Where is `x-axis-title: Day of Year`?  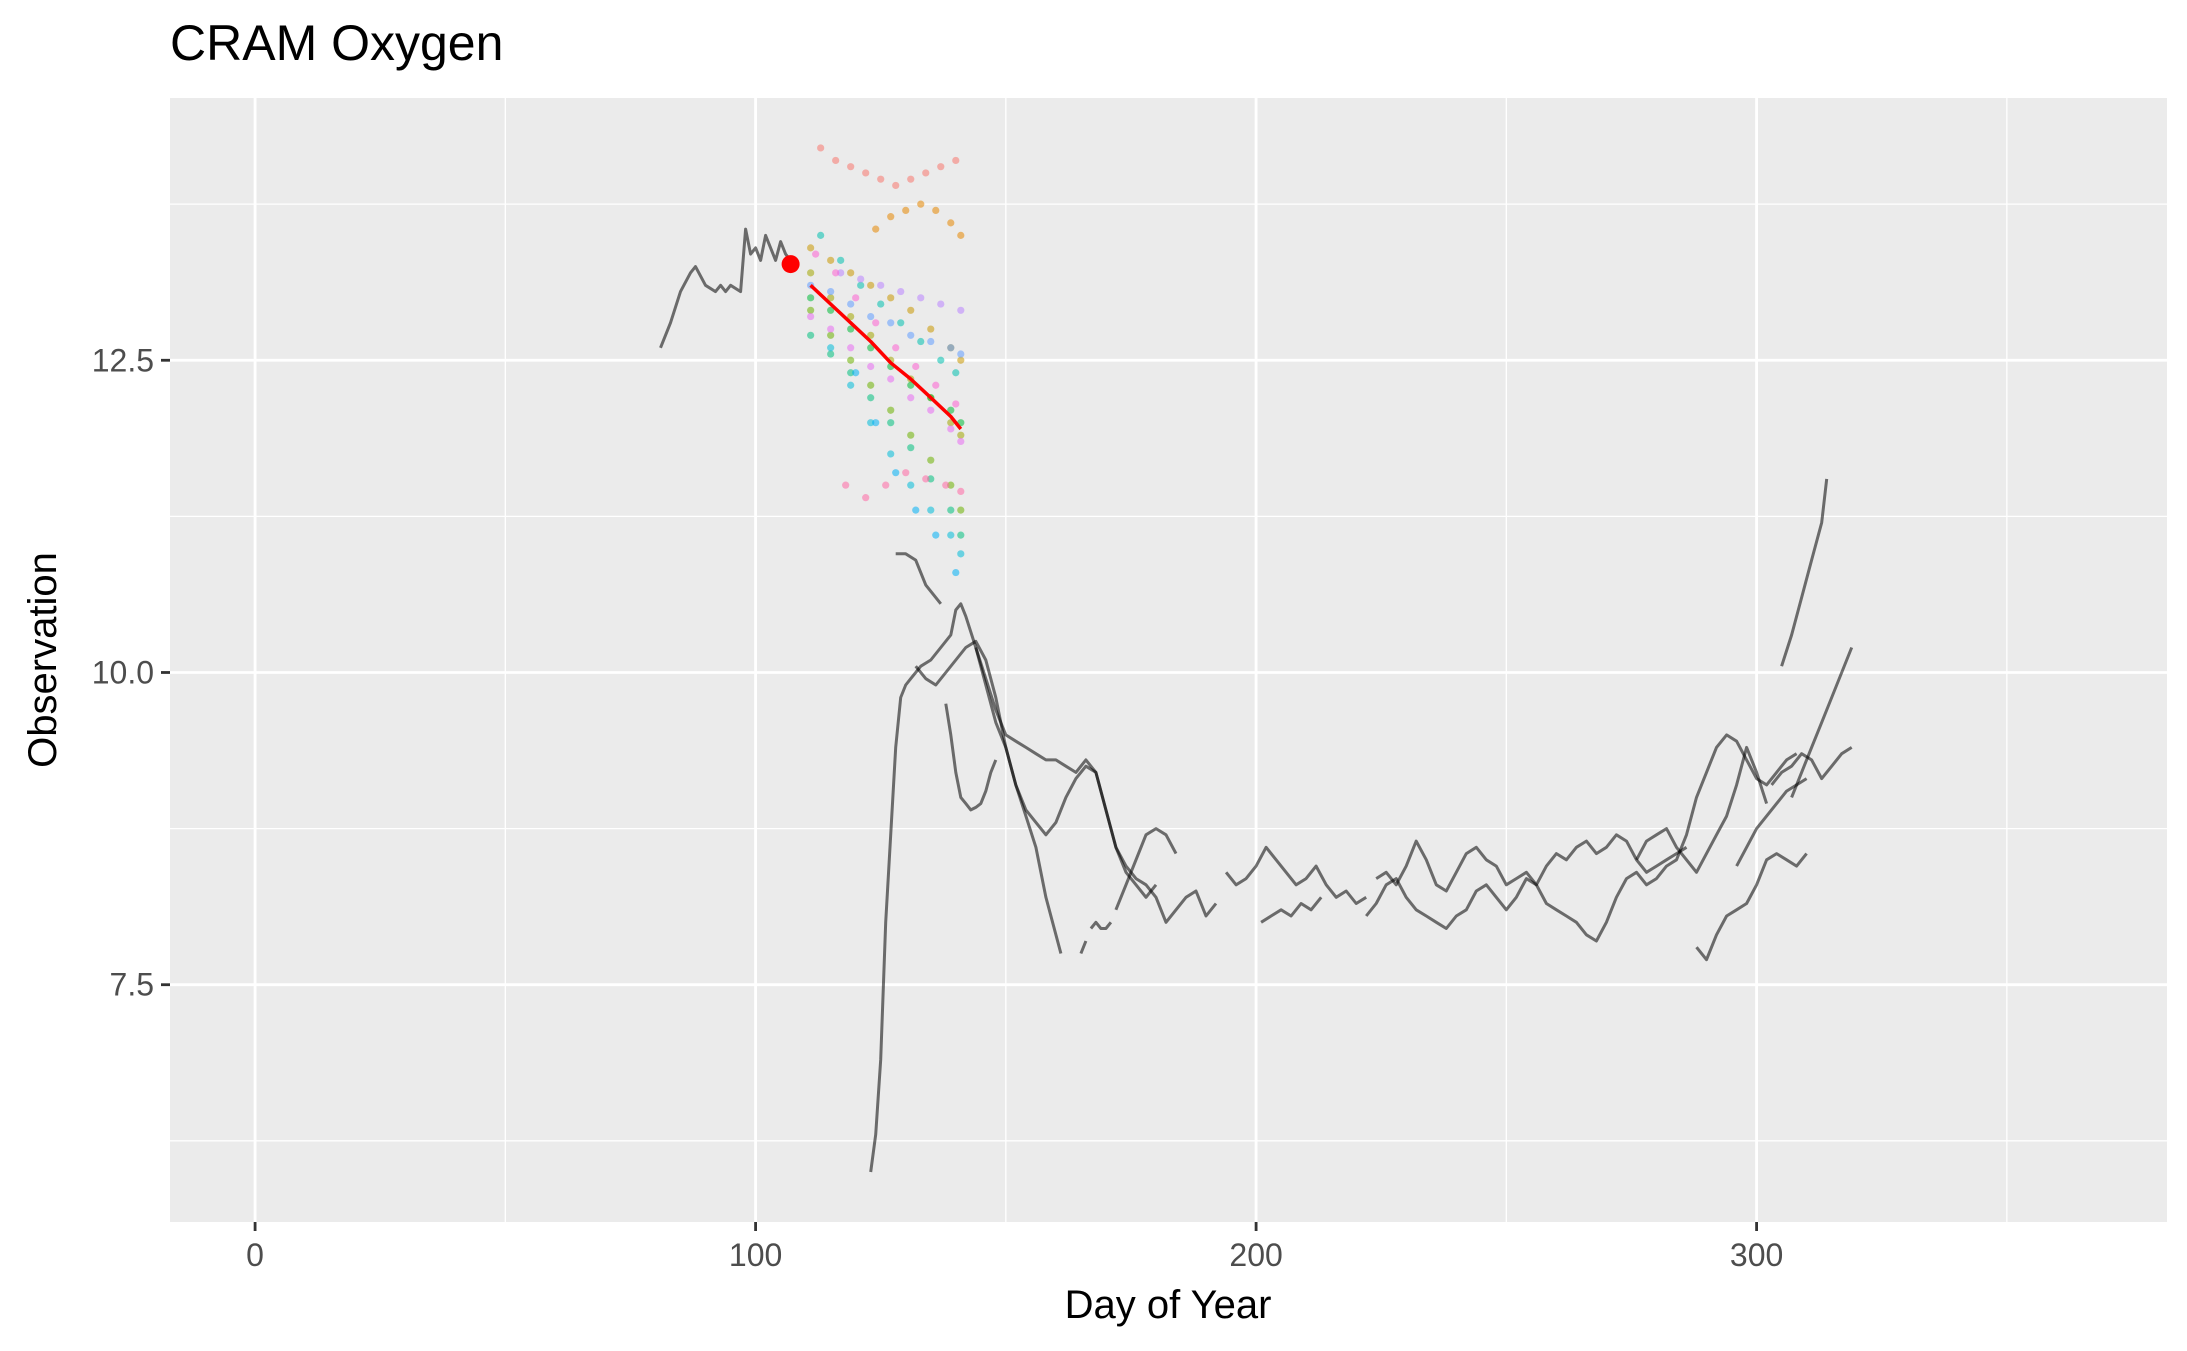 x-axis-title: Day of Year is located at coordinates (1168, 1305).